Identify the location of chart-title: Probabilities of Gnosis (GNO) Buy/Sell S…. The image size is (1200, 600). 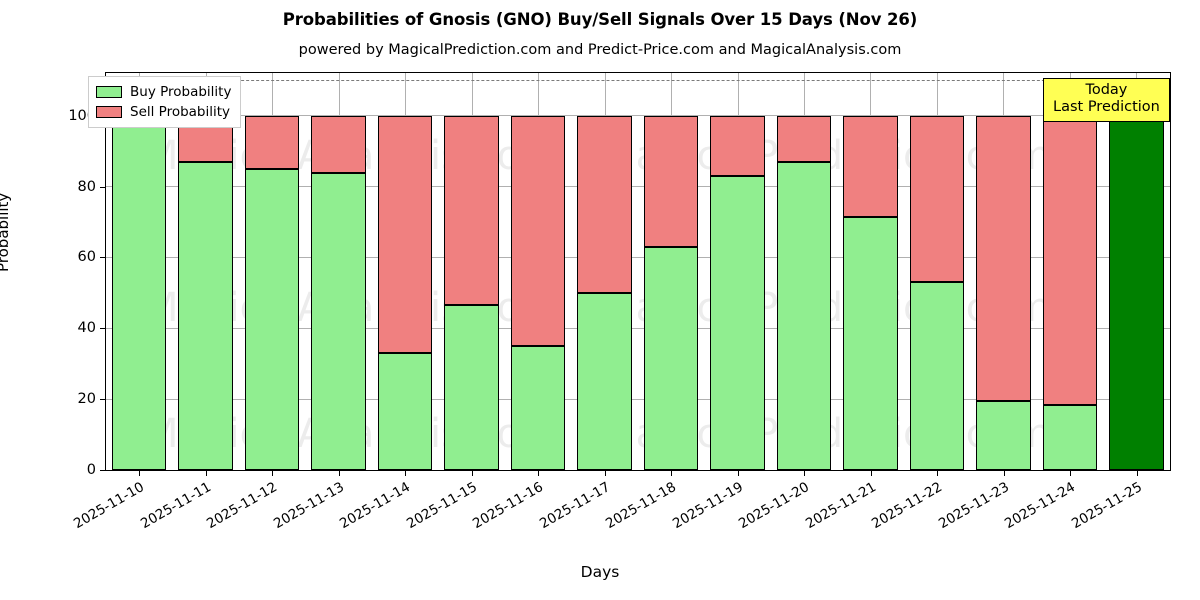
(600, 19).